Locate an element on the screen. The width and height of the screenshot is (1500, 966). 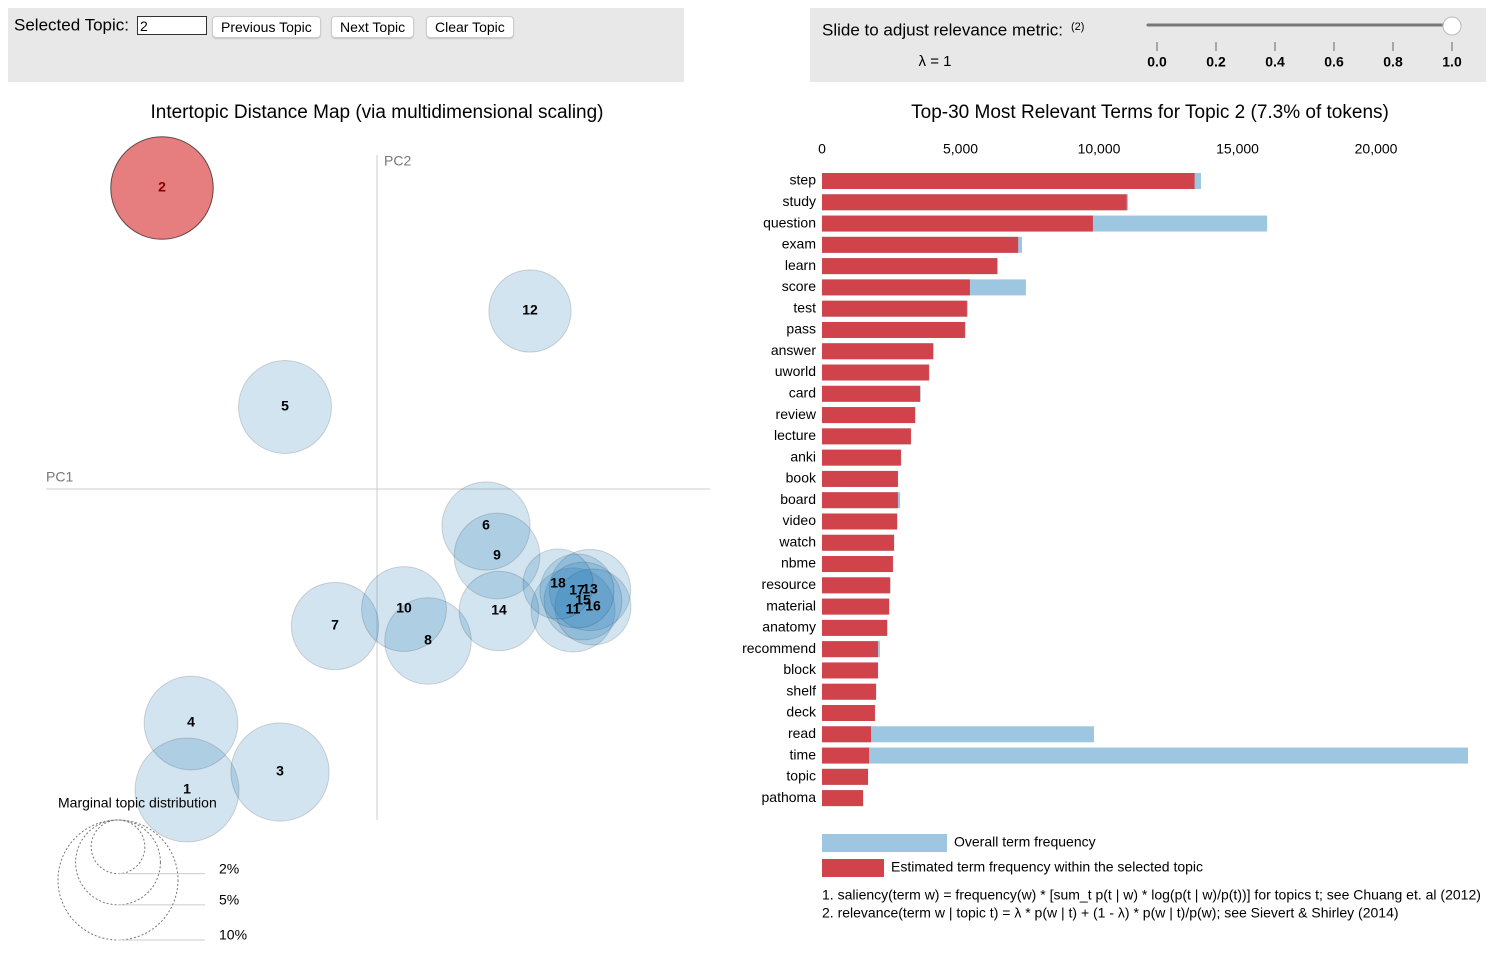
term-label: review is located at coordinates (796, 414).